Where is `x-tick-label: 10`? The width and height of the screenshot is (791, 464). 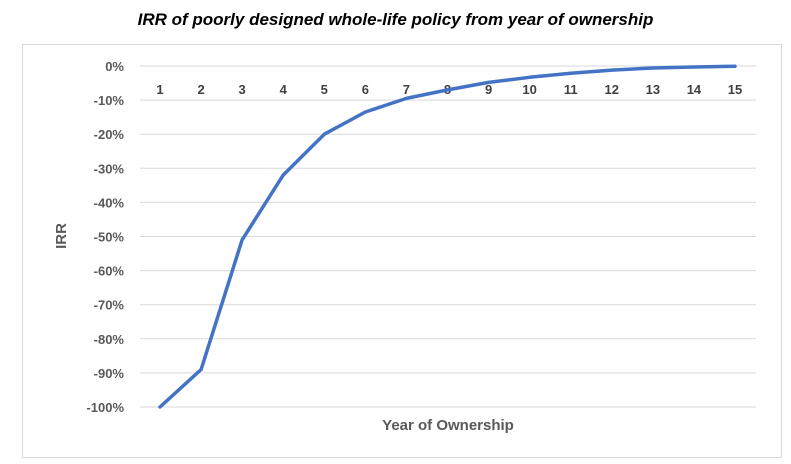
x-tick-label: 10 is located at coordinates (529, 89).